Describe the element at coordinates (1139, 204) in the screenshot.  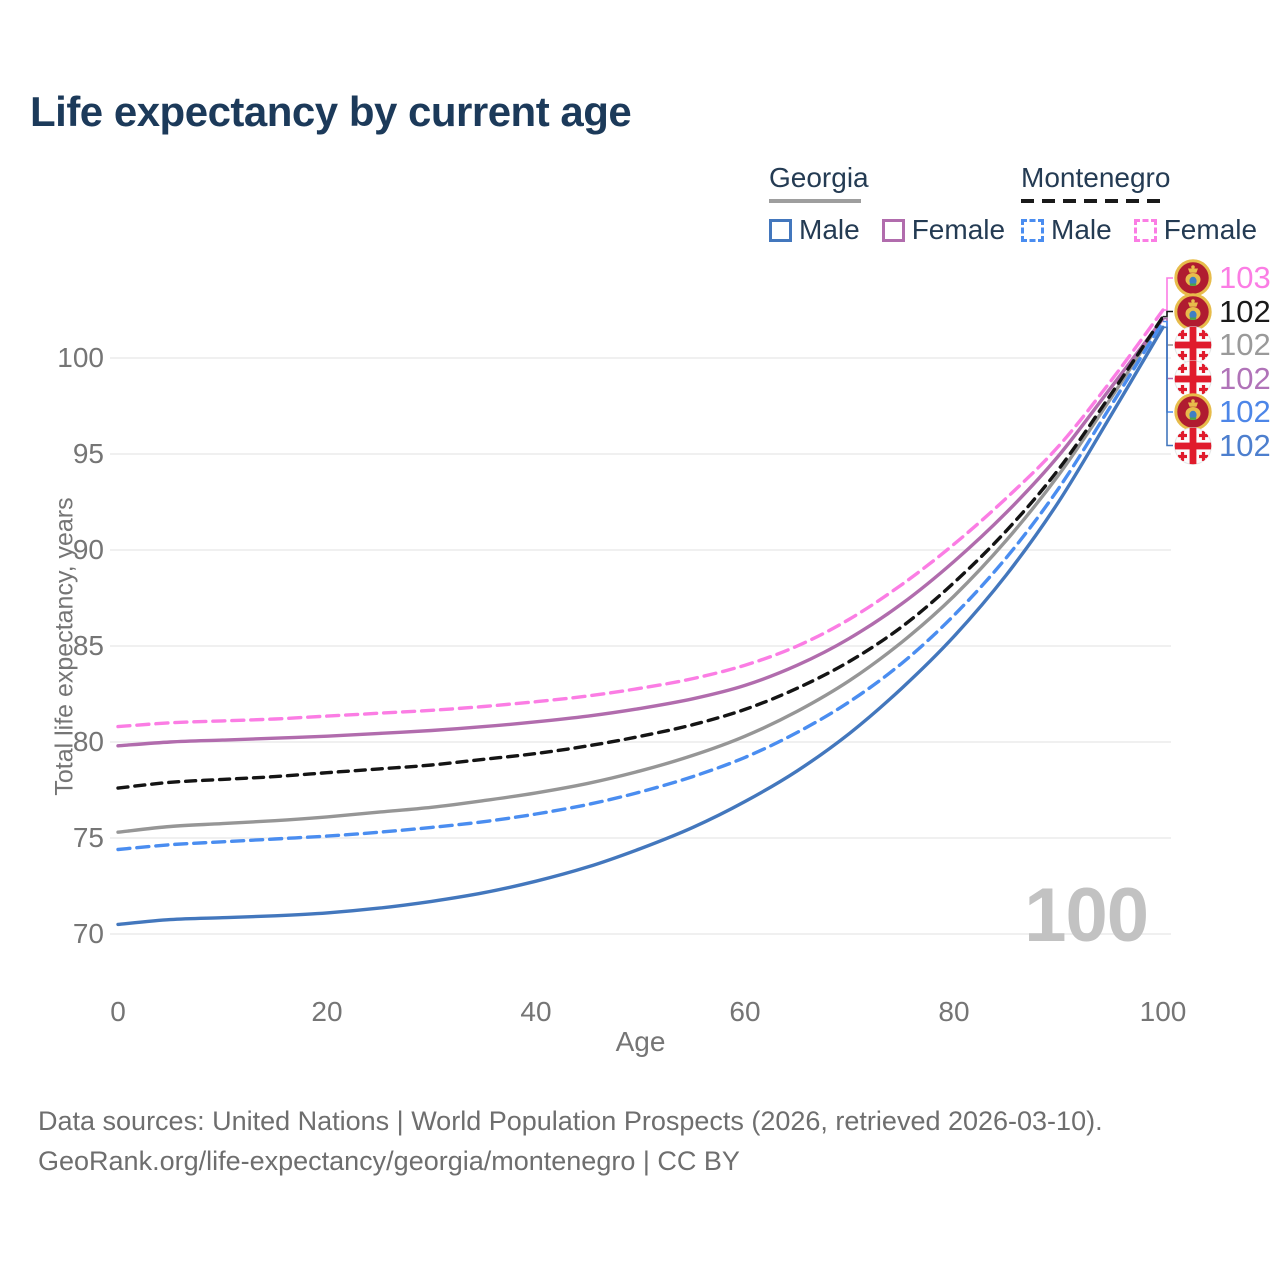
I see `legend-group-montenegro: Montenegro Male Female` at that location.